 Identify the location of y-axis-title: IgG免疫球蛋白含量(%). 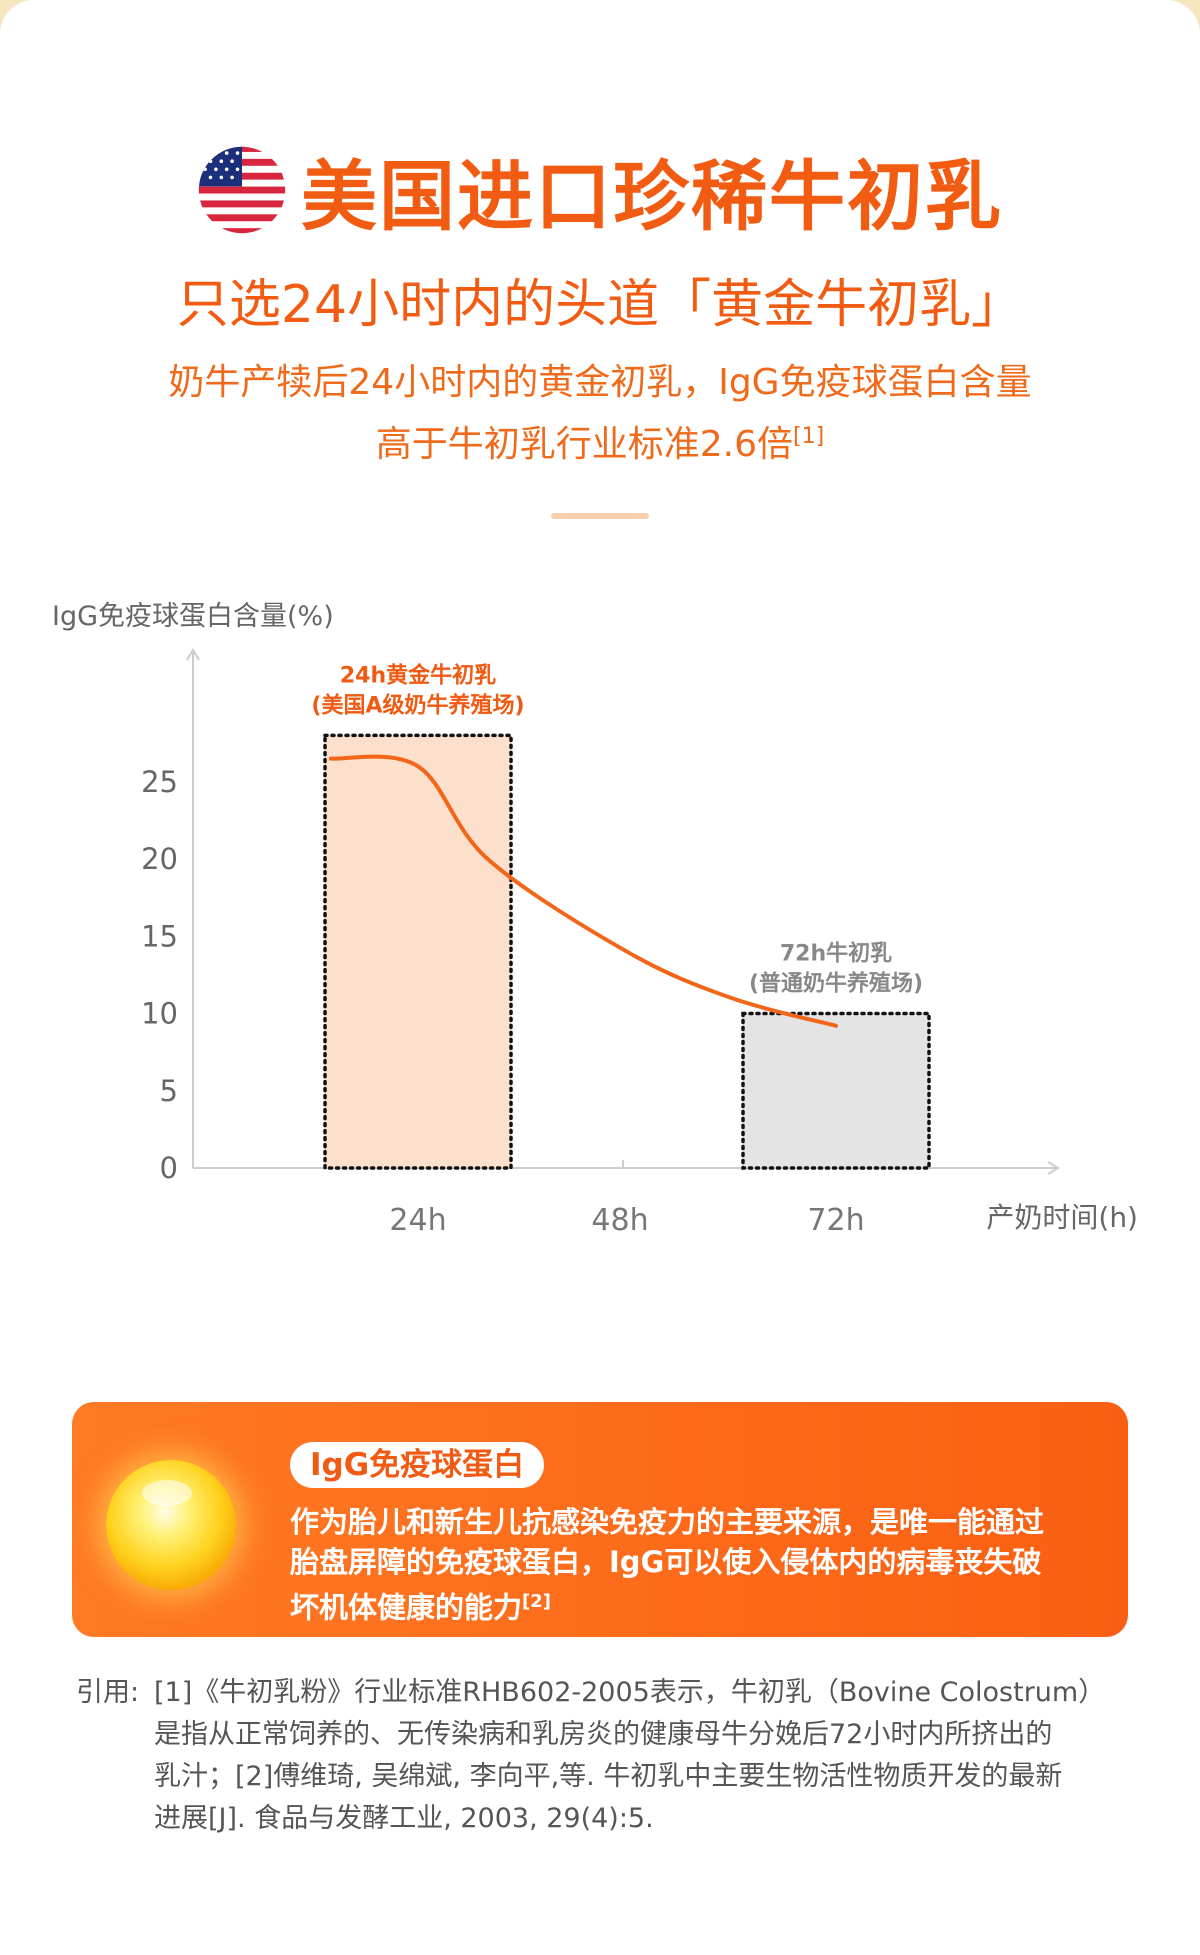
(193, 616).